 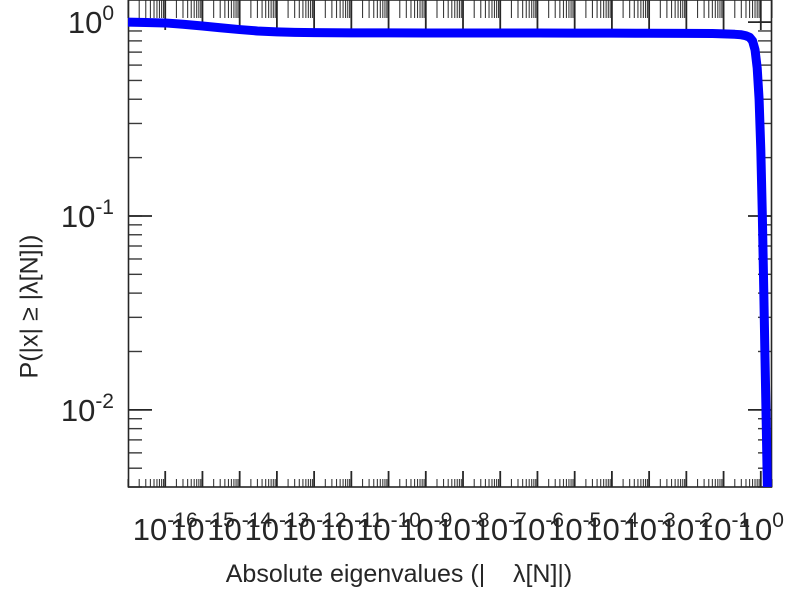 I want to click on svg-text: 10⁻¹², so click(x=314, y=528).